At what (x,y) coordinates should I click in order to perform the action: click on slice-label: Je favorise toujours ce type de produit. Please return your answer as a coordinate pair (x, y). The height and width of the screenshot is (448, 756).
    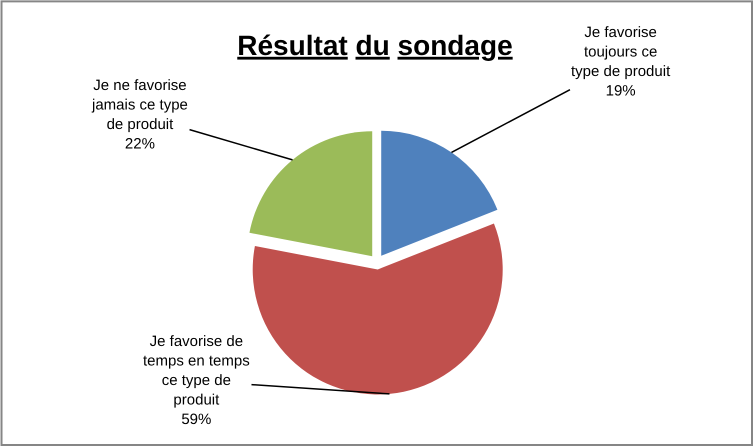
    Looking at the image, I should click on (621, 52).